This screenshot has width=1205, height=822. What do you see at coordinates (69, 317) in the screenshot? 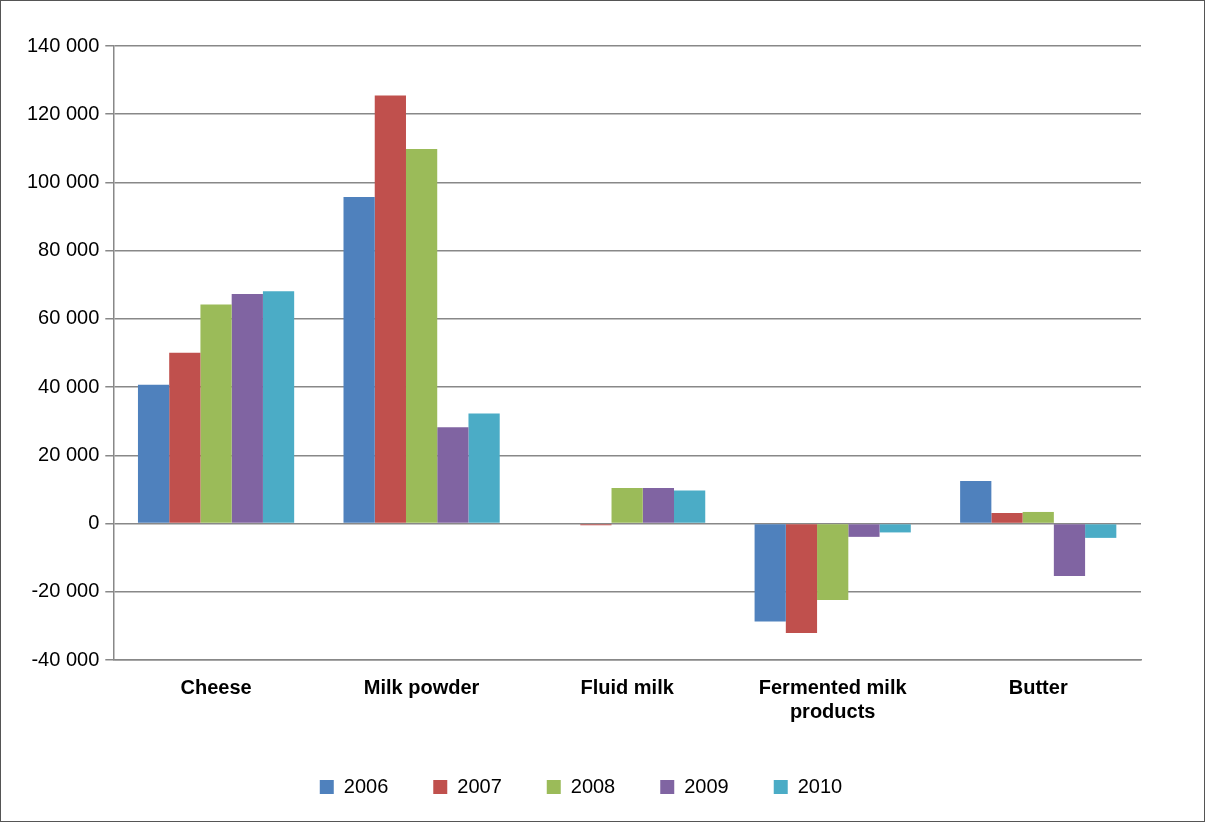
I see `y-tick-label: 60 000` at bounding box center [69, 317].